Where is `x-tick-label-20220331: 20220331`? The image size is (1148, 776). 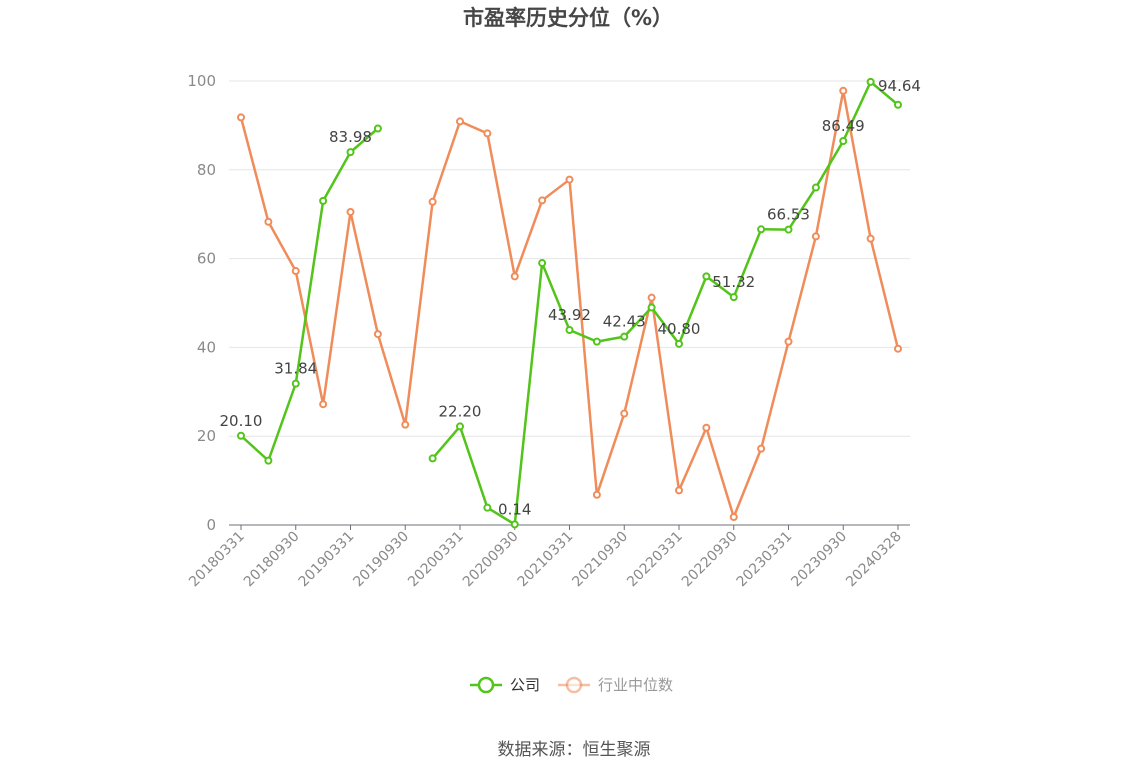
x-tick-label-20220331: 20220331 is located at coordinates (655, 560).